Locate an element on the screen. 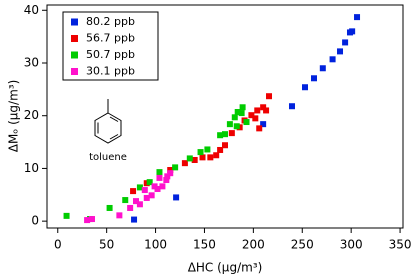 This screenshot has width=414, height=278. x-tick-label: 0 is located at coordinates (58, 245).